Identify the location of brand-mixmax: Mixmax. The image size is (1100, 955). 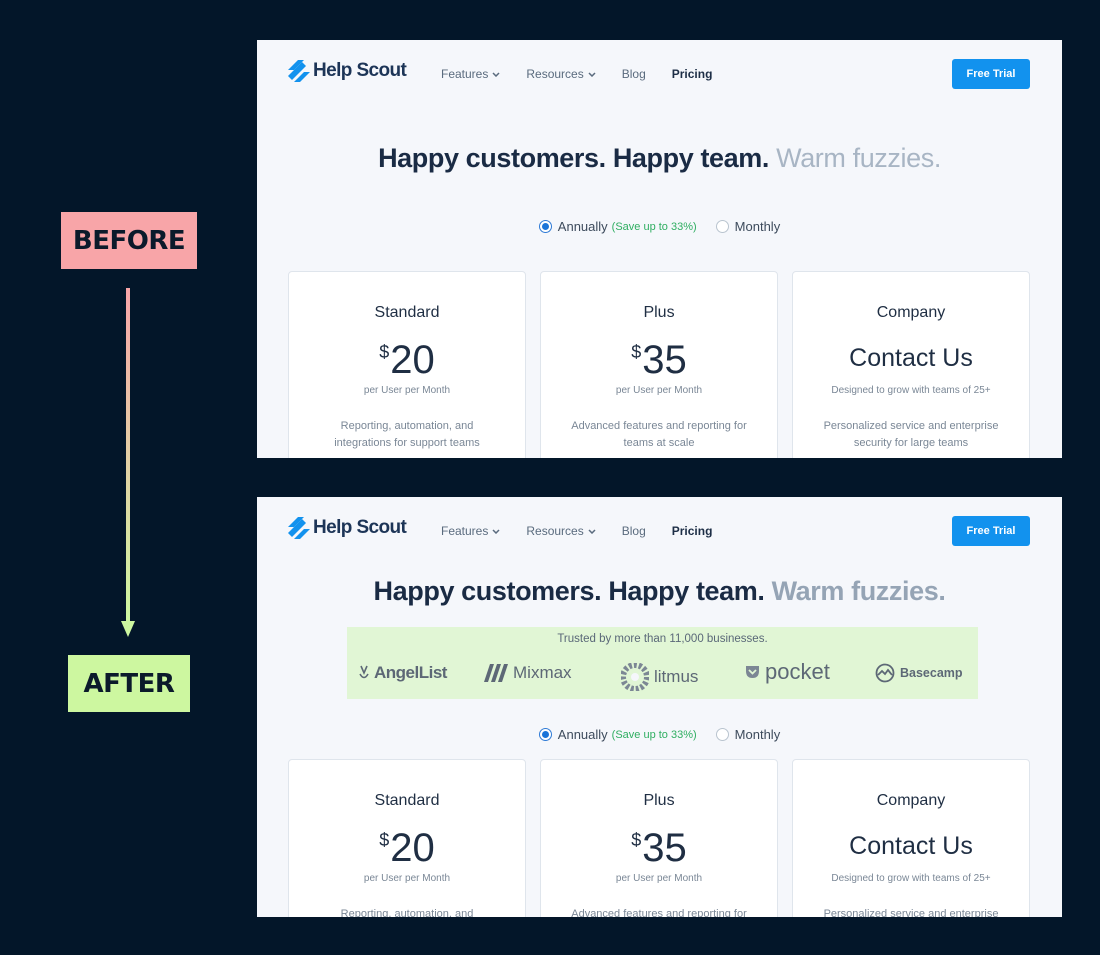
(528, 673).